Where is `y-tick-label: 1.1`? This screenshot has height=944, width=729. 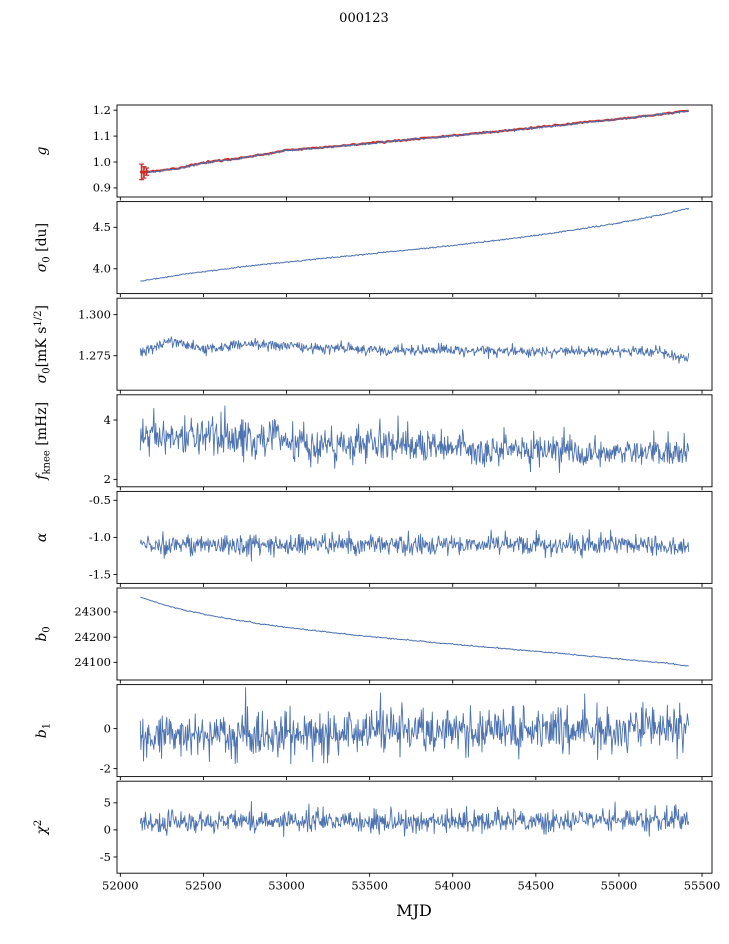 y-tick-label: 1.1 is located at coordinates (102, 136).